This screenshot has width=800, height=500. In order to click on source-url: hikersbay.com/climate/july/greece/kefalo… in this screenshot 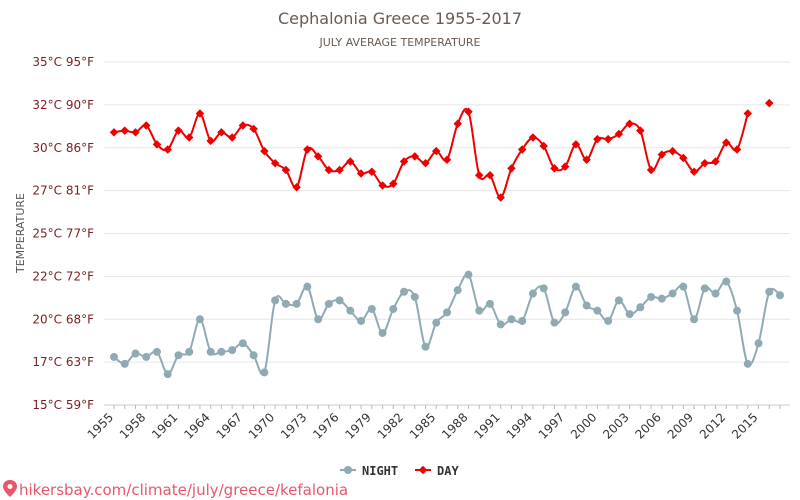, I will do `click(183, 490)`.